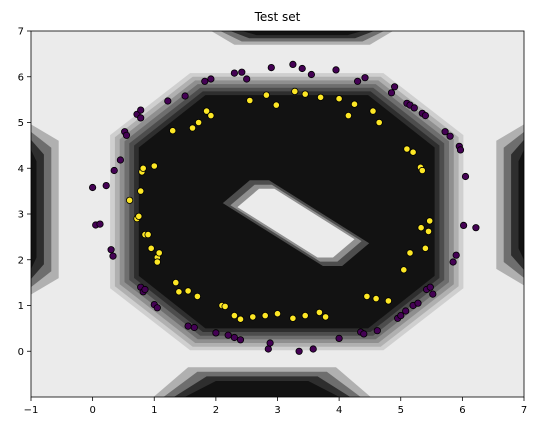  Describe the element at coordinates (24, 192) in the screenshot. I see `y-axis: 0 1 2 3 4 5 6 7` at that location.